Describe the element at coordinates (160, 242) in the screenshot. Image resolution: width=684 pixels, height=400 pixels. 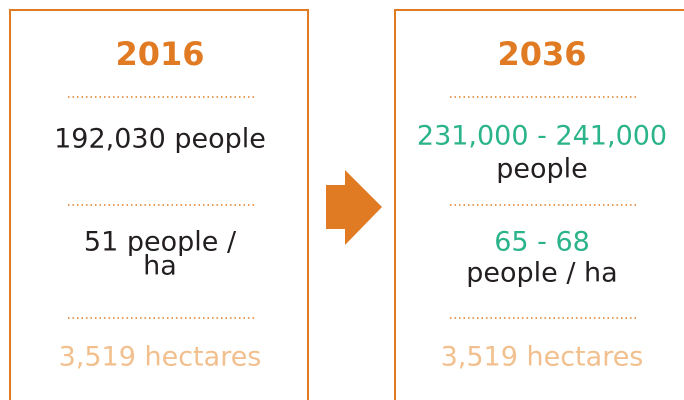
I see `density: 51 people /` at that location.